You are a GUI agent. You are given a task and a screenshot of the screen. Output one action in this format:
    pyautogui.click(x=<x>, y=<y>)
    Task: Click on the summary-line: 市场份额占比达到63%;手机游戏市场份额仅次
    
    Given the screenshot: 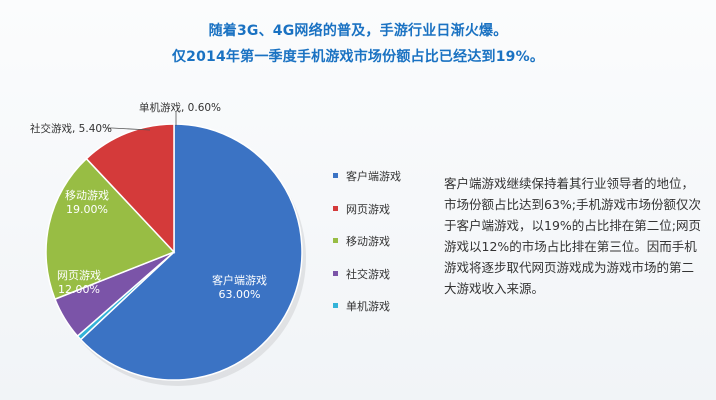 What is the action you would take?
    pyautogui.click(x=572, y=204)
    